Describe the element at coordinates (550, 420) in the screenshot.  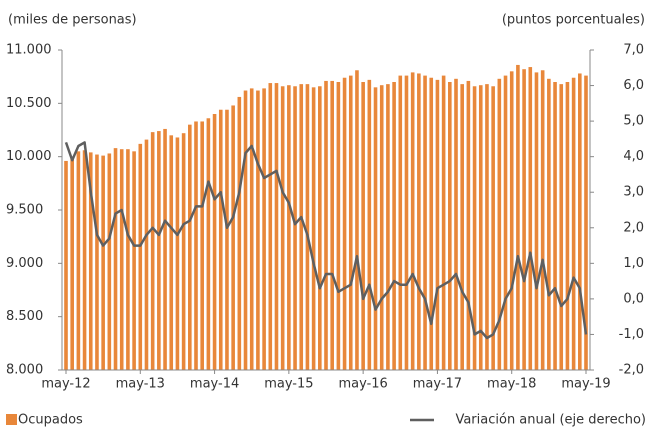
I see `legend-label: Variación anual (eje derecho)` at that location.